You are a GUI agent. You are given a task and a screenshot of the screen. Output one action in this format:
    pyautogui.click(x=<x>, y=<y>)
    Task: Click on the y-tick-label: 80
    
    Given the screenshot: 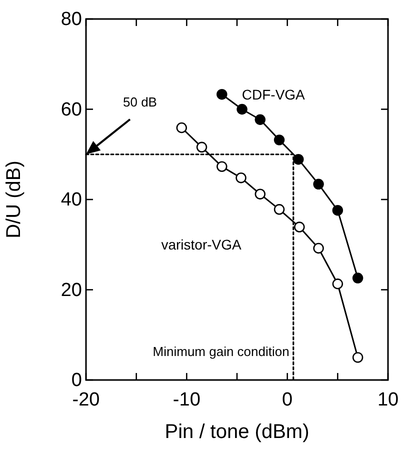 What is the action you would take?
    pyautogui.click(x=71, y=19)
    